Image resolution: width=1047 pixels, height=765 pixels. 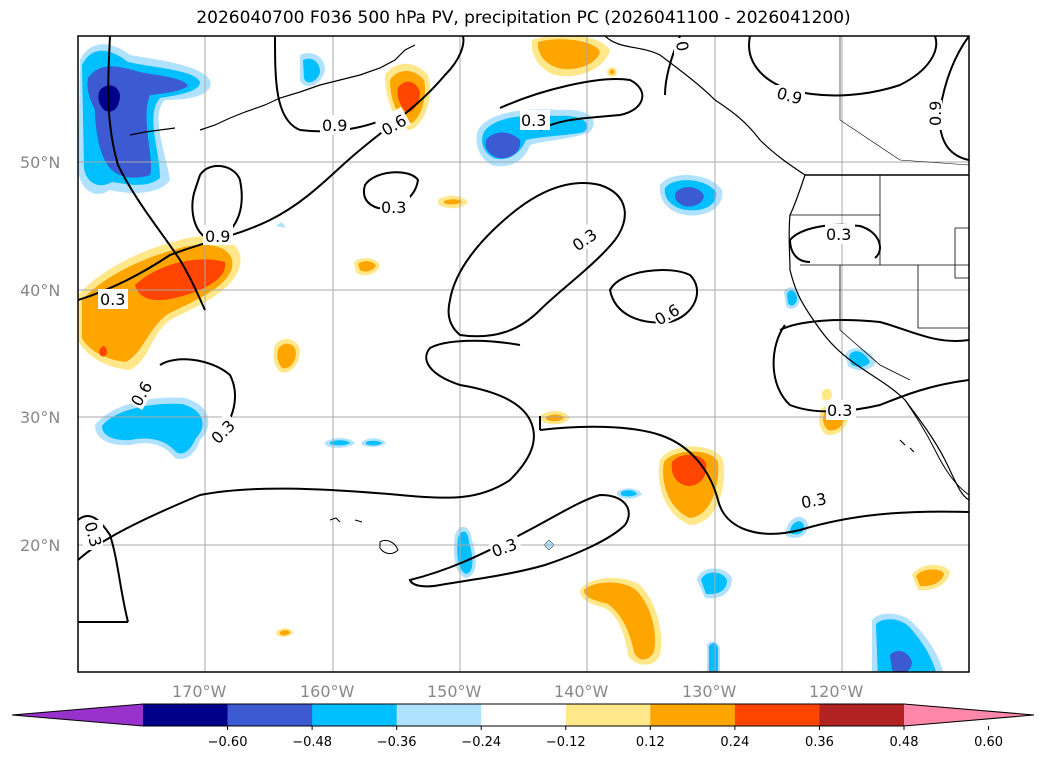 What do you see at coordinates (566, 742) in the screenshot?
I see `colorbar-tick-label: −0.12` at bounding box center [566, 742].